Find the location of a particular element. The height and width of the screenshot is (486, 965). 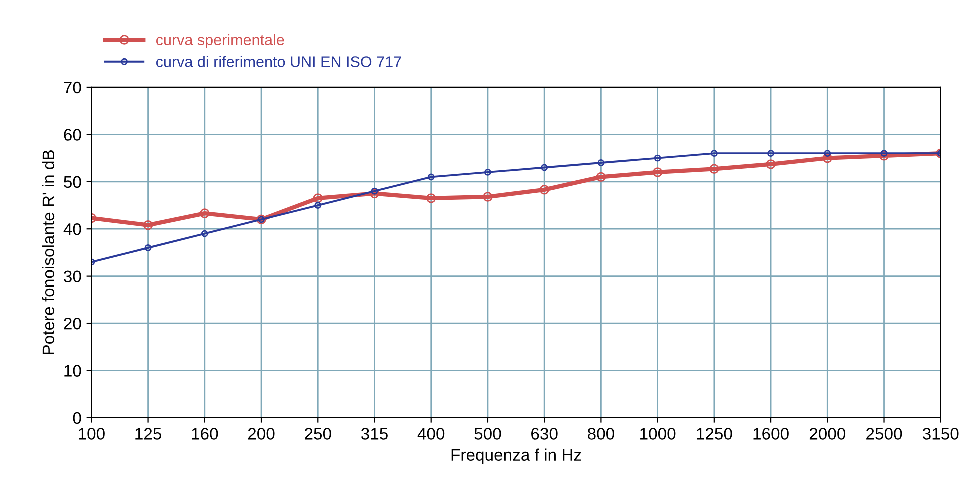

legend-label: curva sperimentale is located at coordinates (220, 41).